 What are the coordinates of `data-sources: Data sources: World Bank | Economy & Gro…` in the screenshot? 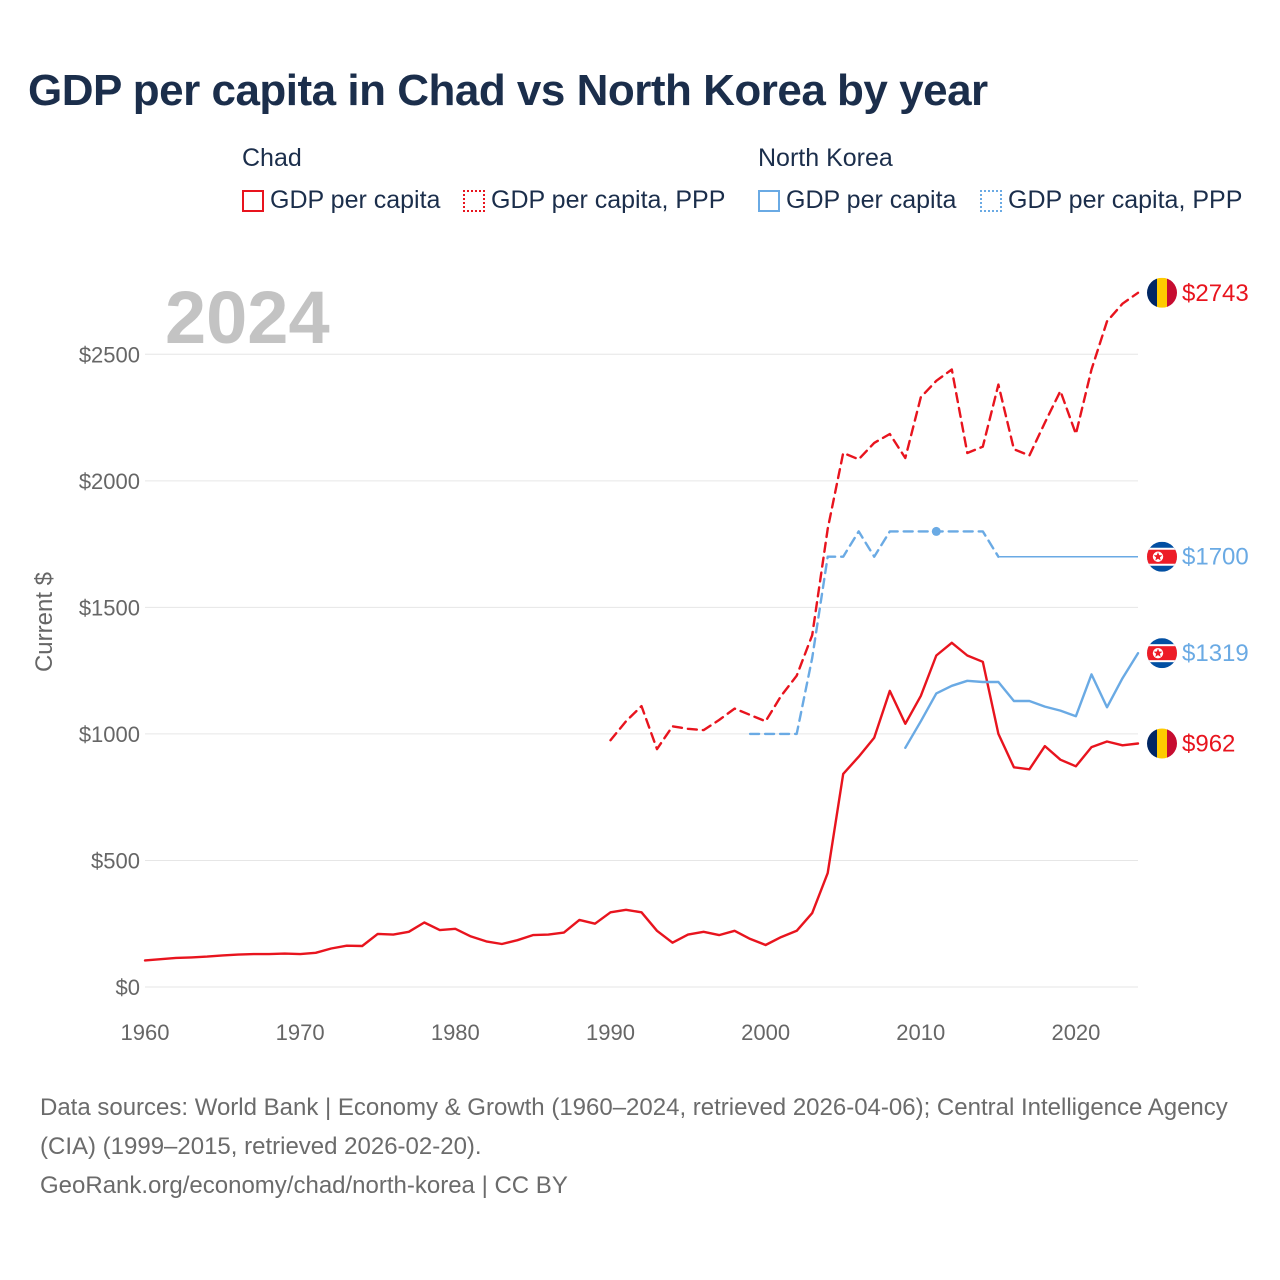 It's located at (634, 1127).